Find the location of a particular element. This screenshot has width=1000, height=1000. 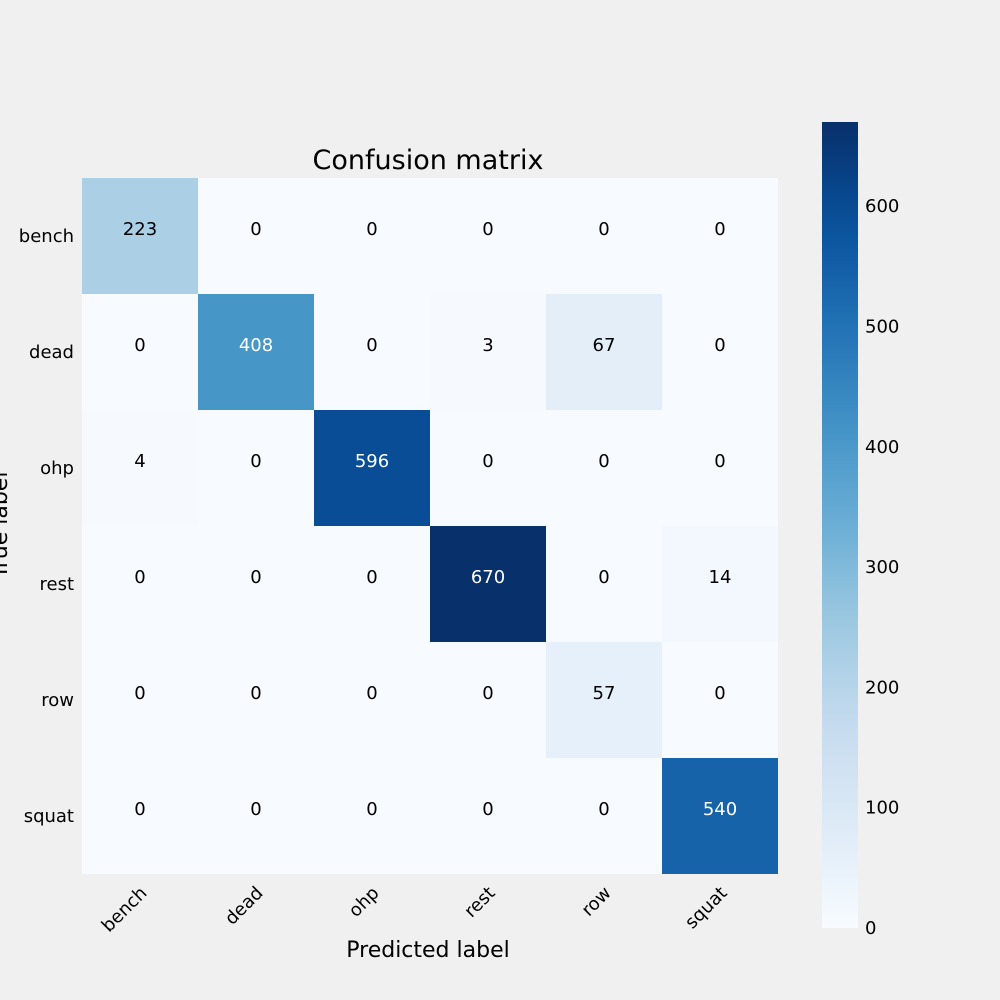

y-axis-ticks: bench dead ohp rest row squat is located at coordinates (46, 526).